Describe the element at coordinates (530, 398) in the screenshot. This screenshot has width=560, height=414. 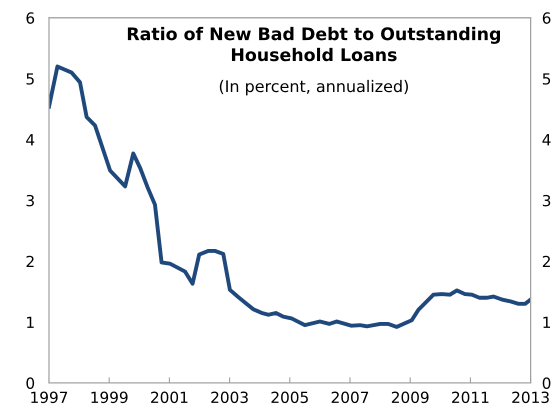
I see `x-tick-label: 2013` at that location.